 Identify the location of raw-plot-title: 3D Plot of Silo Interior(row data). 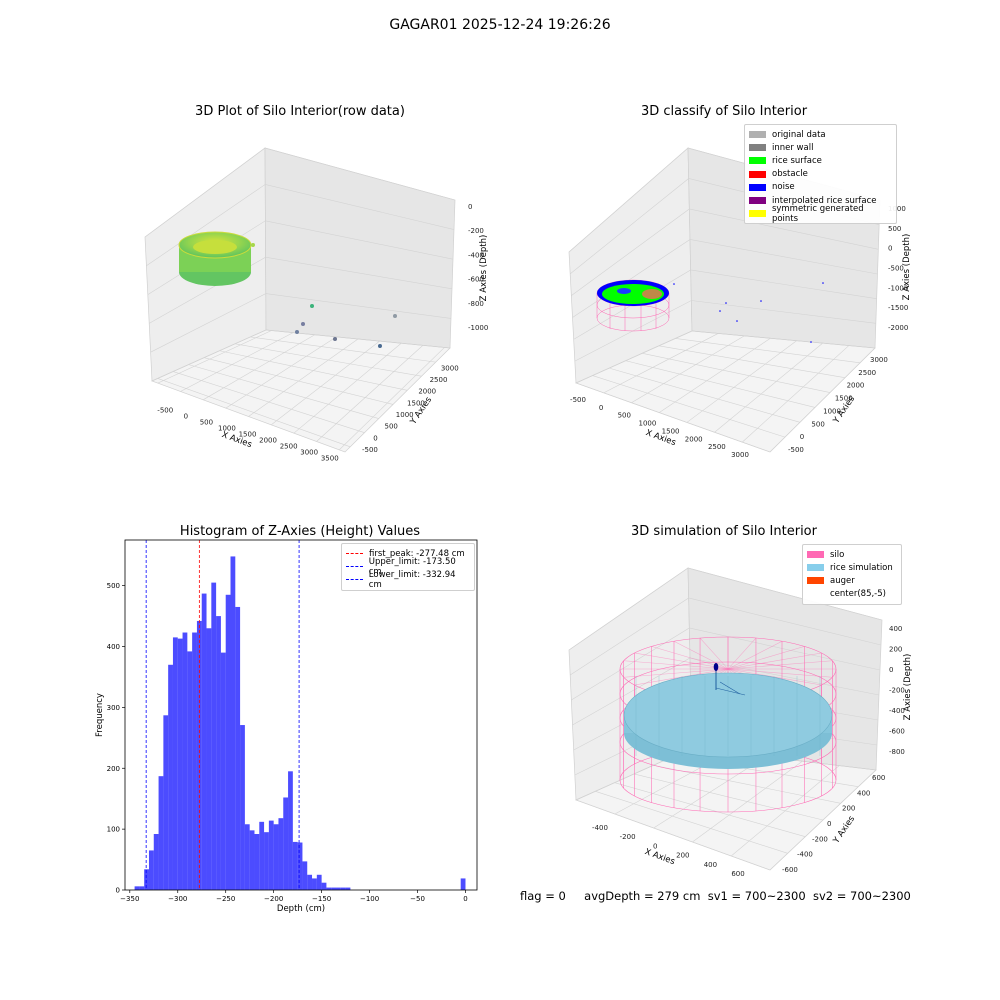
(300, 111).